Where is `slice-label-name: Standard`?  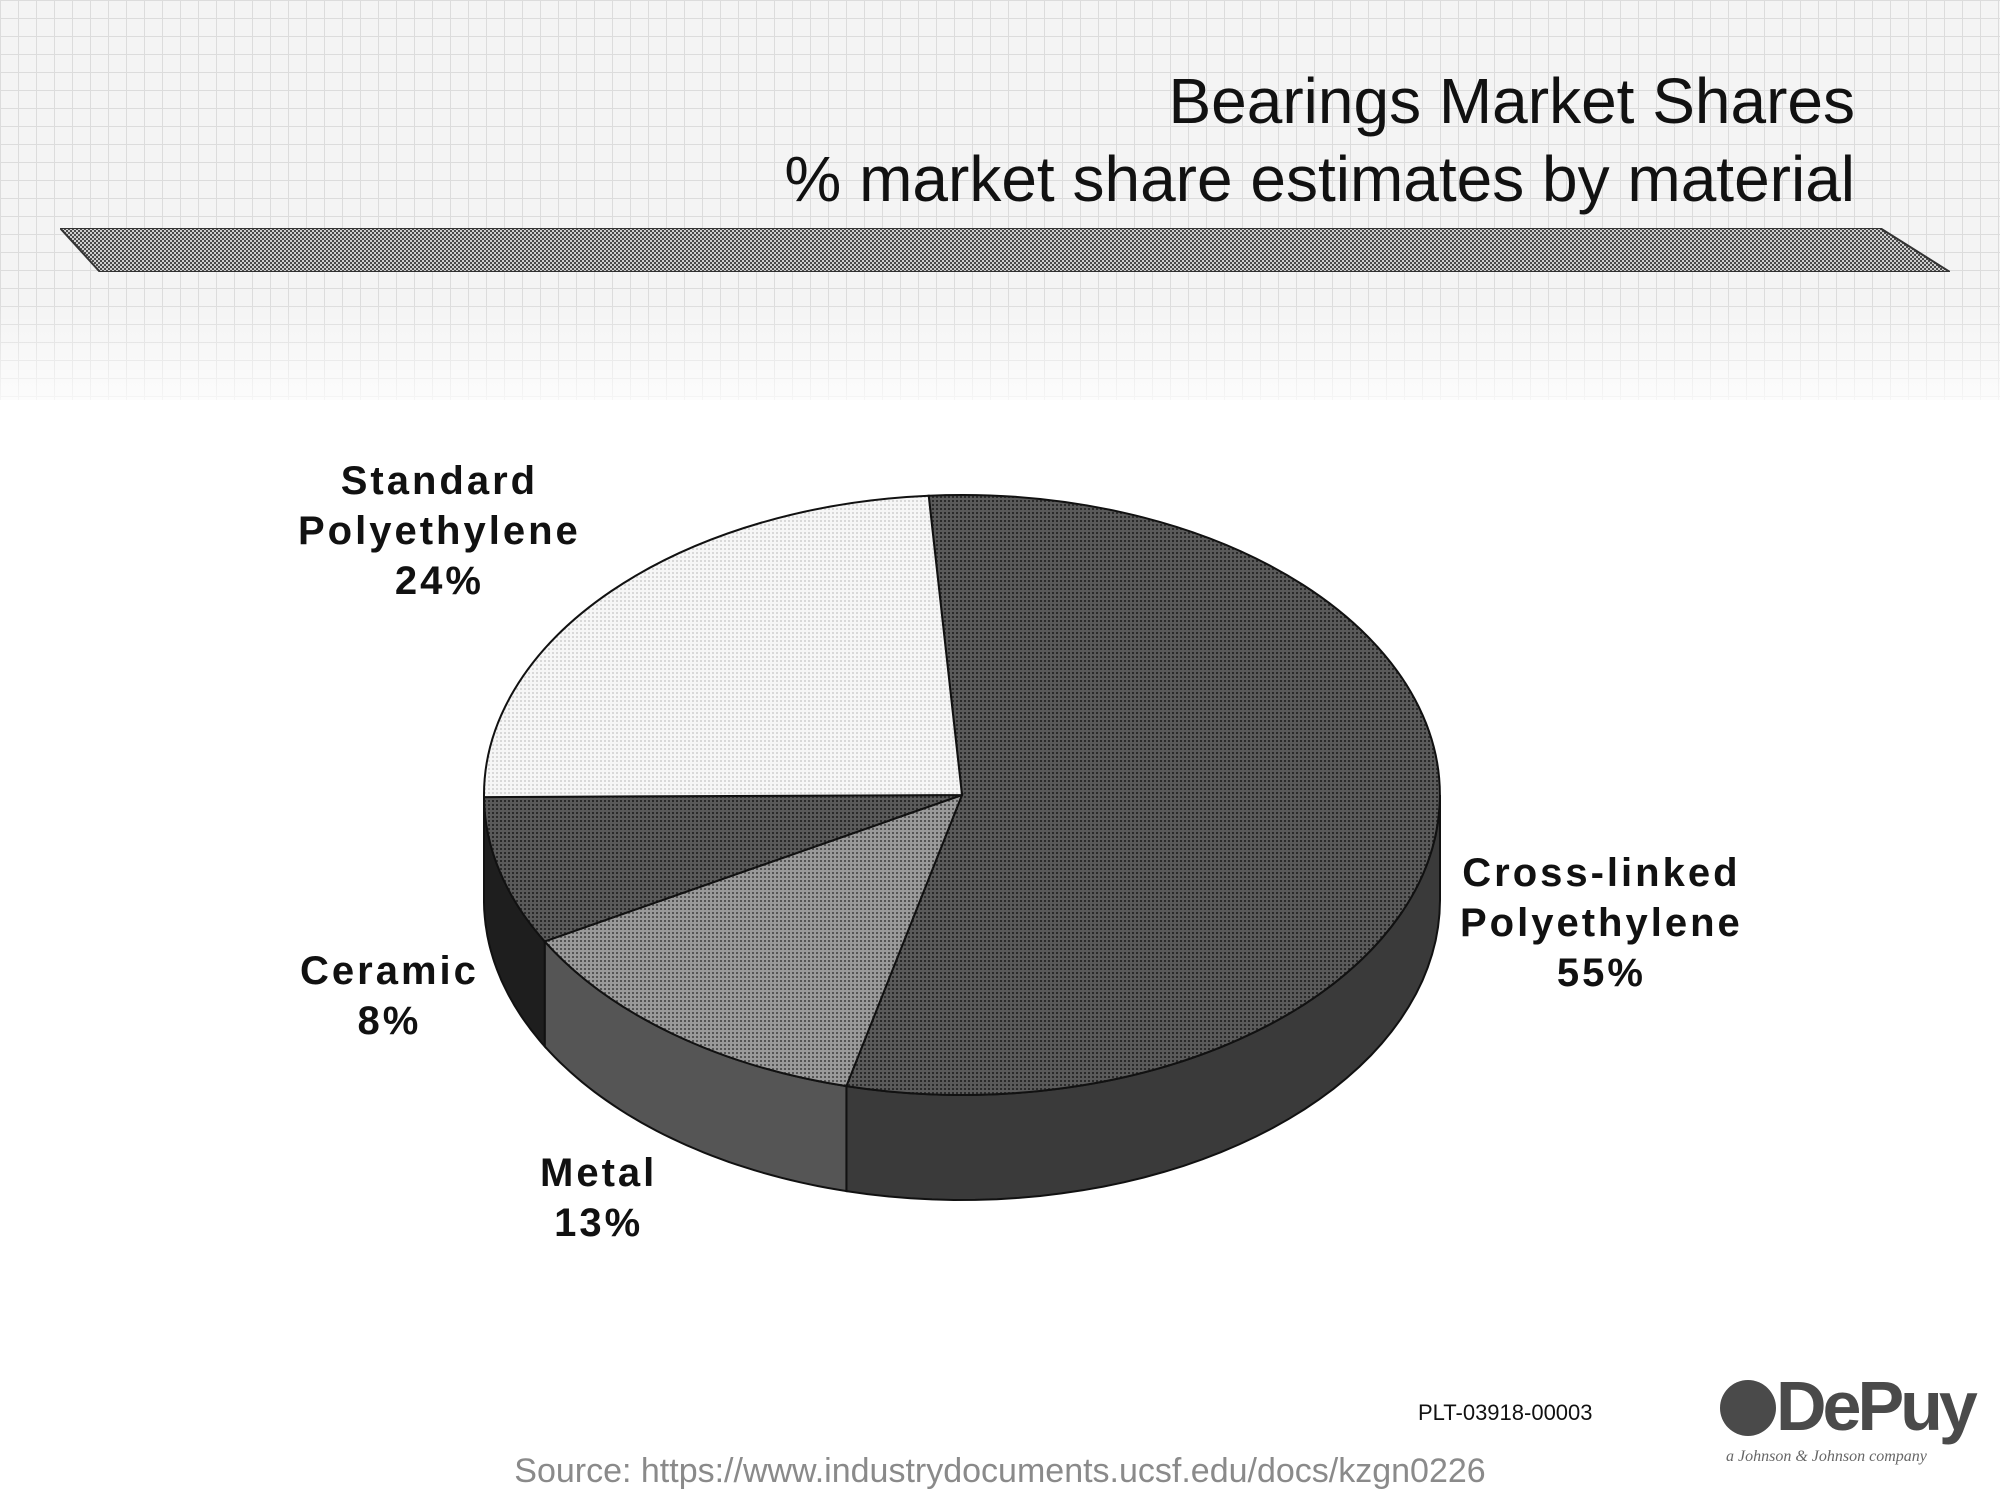 slice-label-name: Standard is located at coordinates (439, 481).